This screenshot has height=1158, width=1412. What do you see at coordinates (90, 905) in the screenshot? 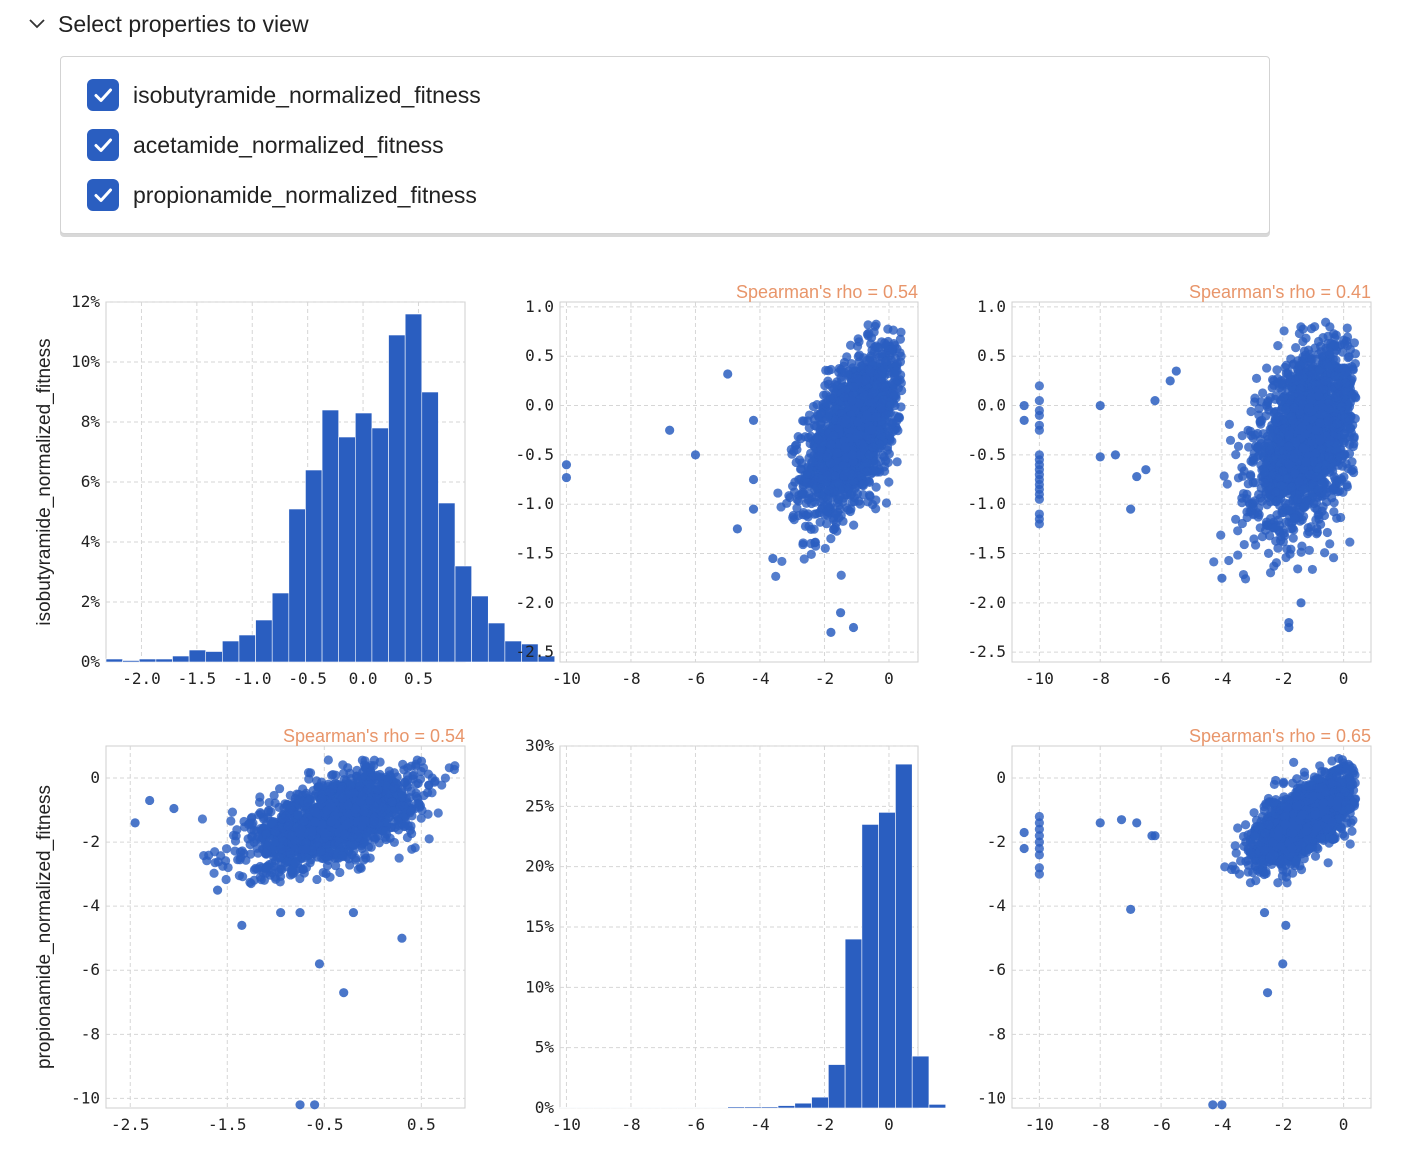
I see `y-tick-label: -4` at bounding box center [90, 905].